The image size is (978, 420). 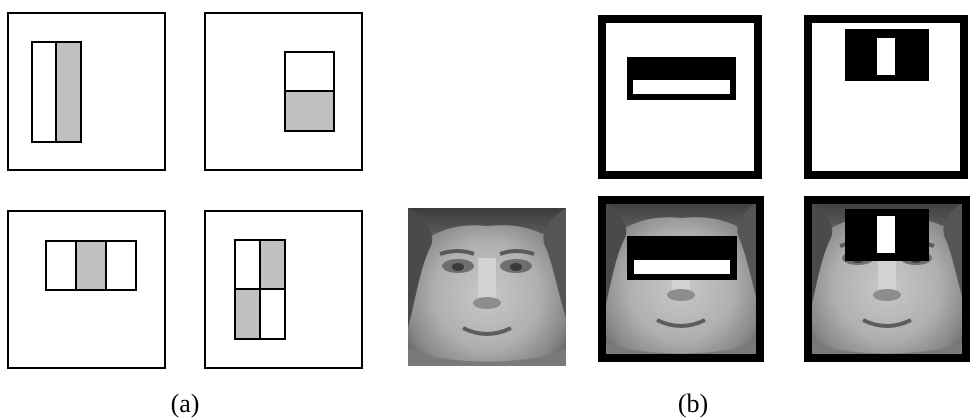 I want to click on caption-b: (b), so click(x=693, y=403).